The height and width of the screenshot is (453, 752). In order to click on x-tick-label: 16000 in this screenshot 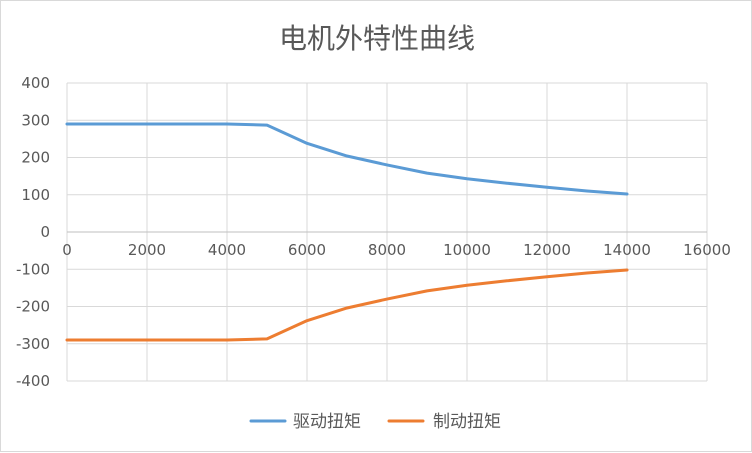, I will do `click(707, 250)`.